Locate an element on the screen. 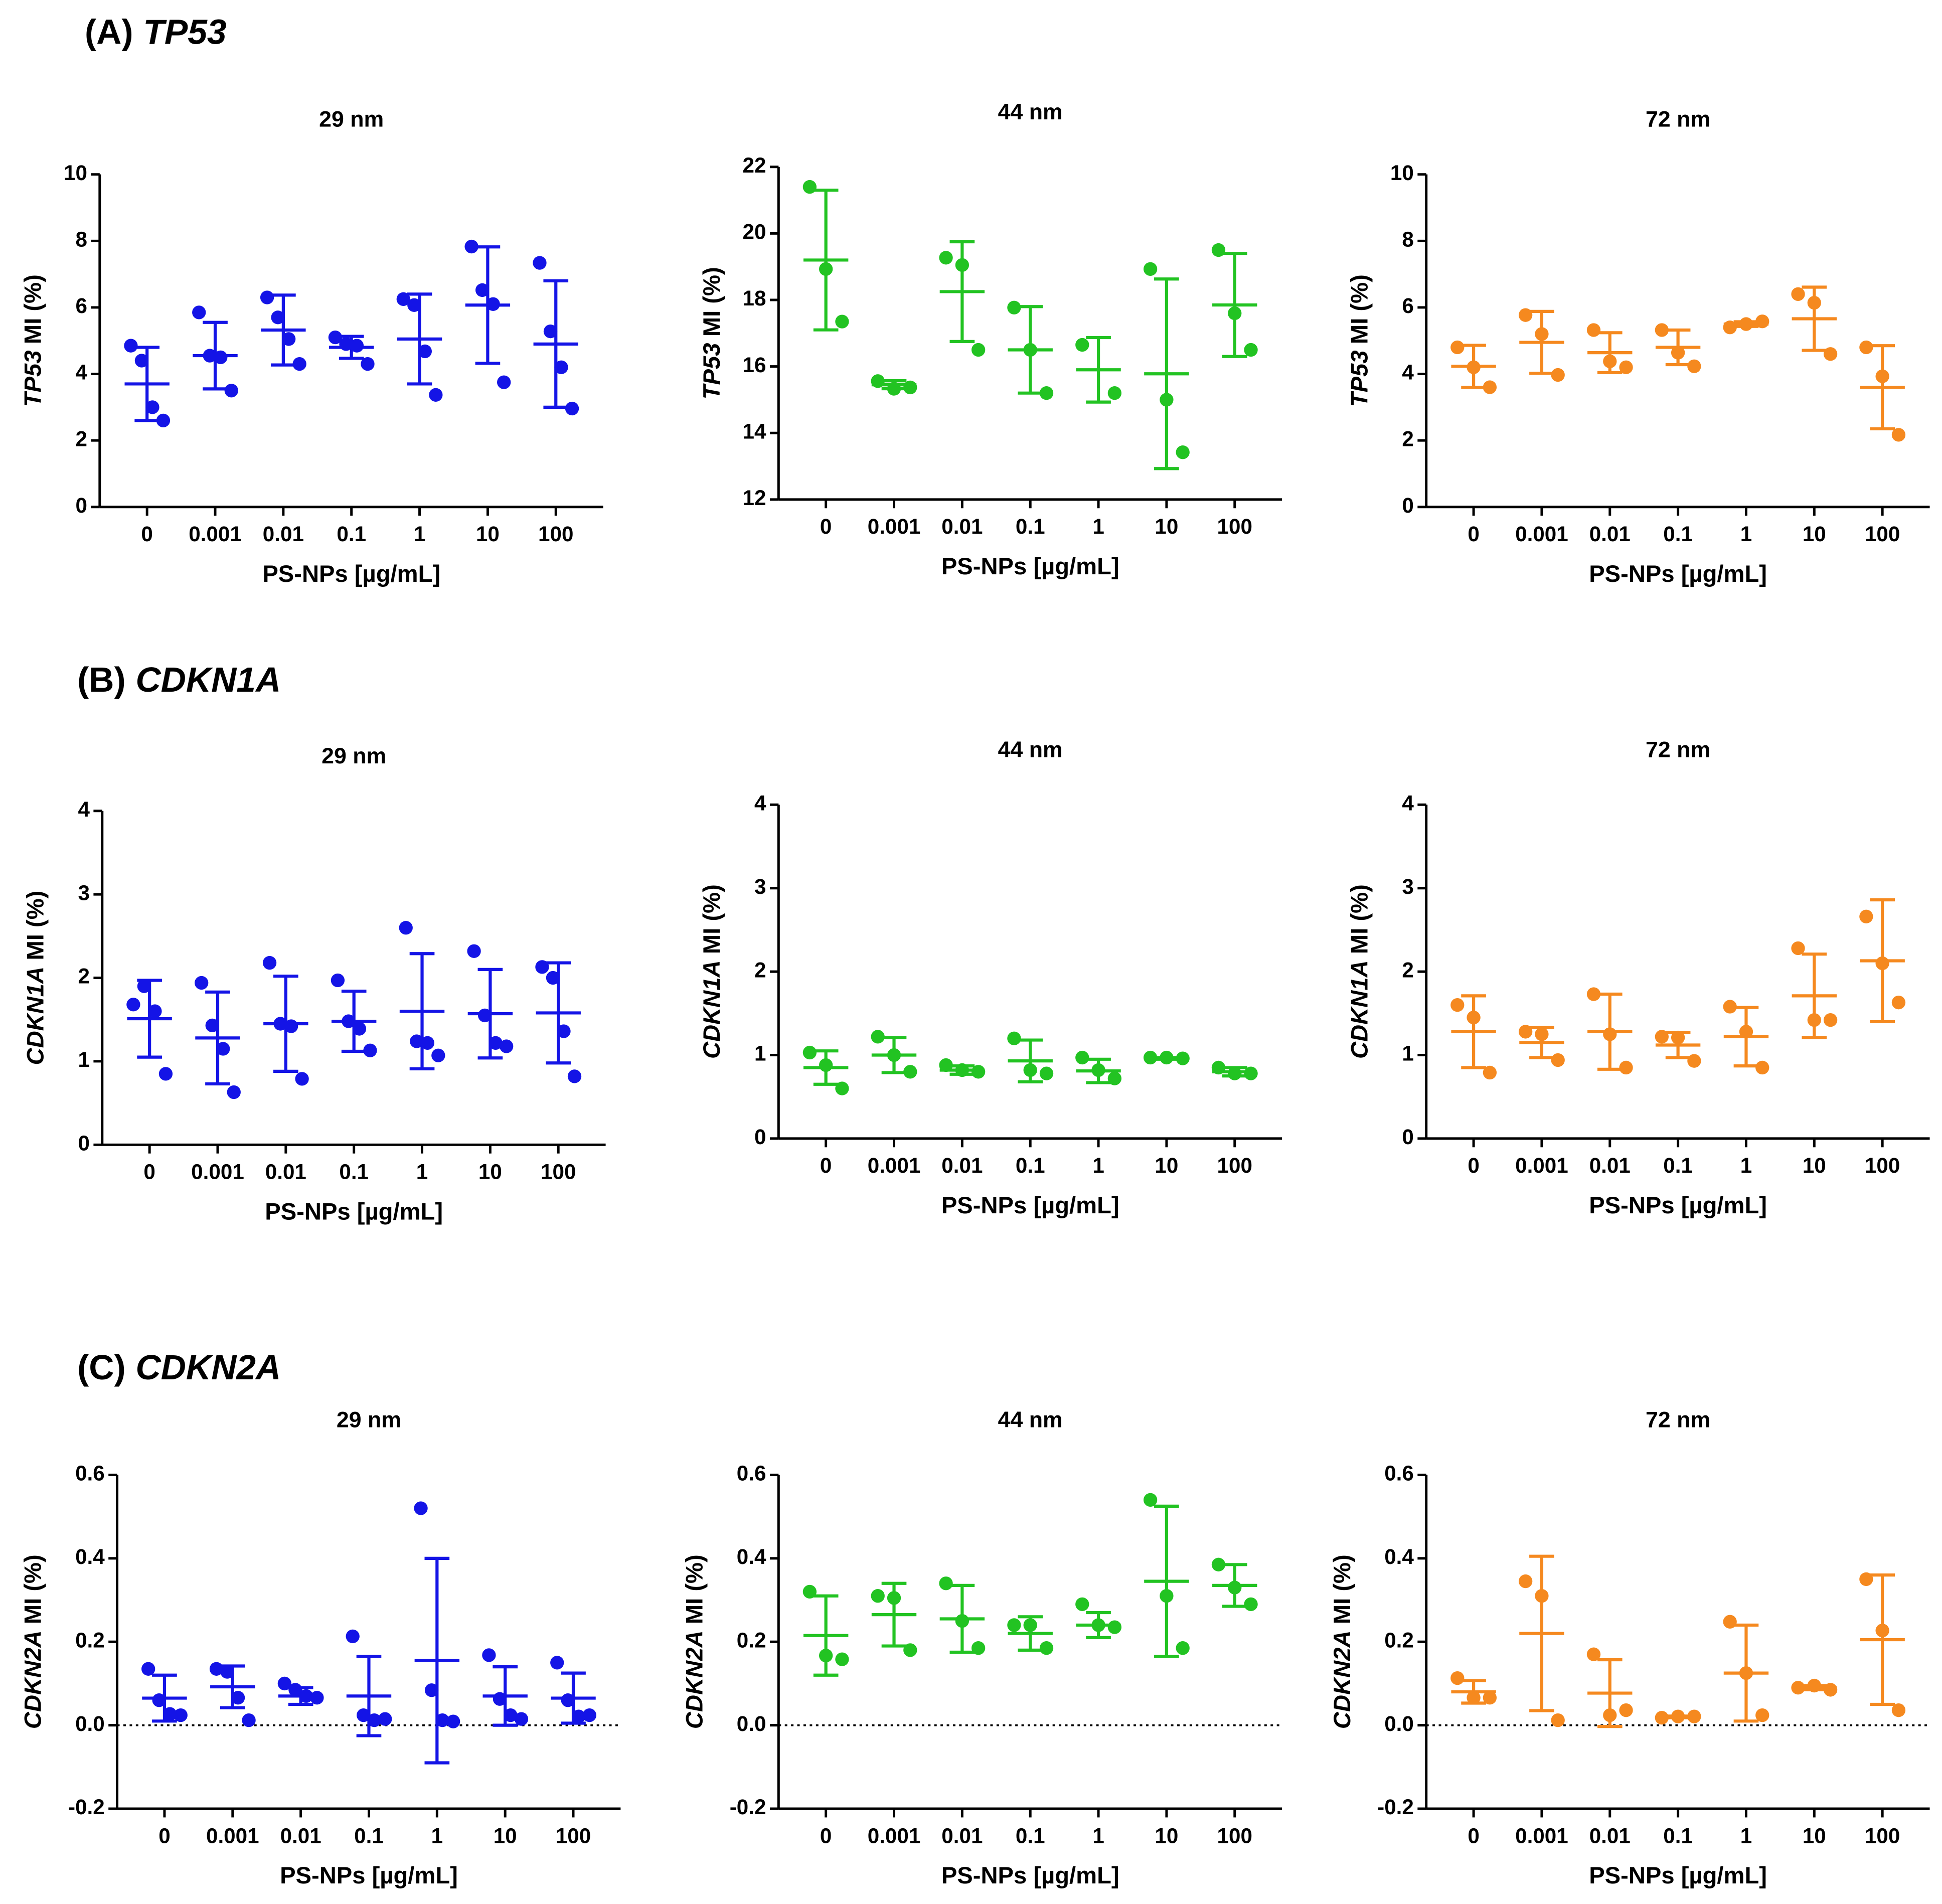 The height and width of the screenshot is (1904, 1942). y-tick-label: 4 is located at coordinates (81, 372).